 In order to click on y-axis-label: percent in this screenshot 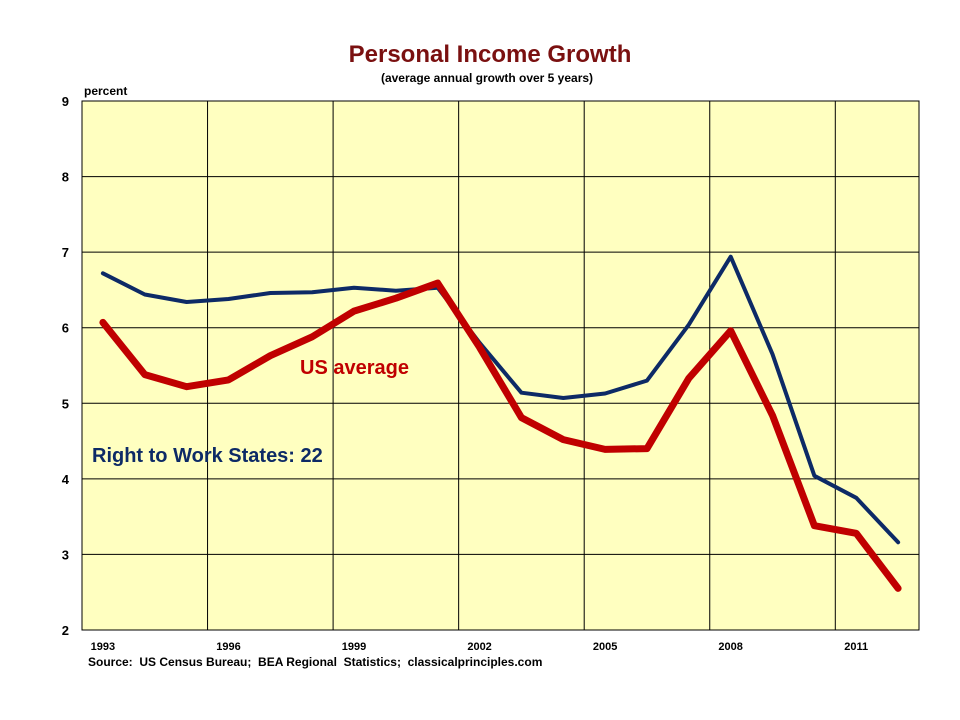, I will do `click(105, 91)`.